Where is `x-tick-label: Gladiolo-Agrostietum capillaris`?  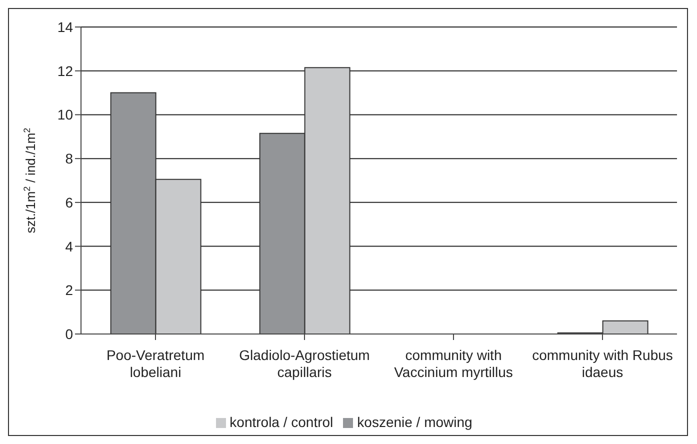
x-tick-label: Gladiolo-Agrostietum capillaris is located at coordinates (304, 363).